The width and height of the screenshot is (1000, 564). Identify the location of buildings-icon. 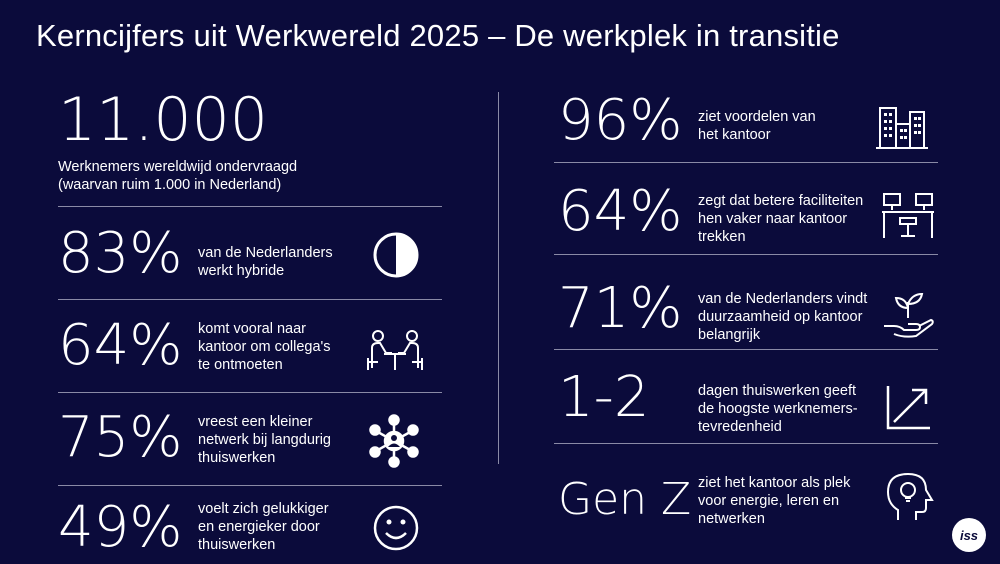
(902, 128).